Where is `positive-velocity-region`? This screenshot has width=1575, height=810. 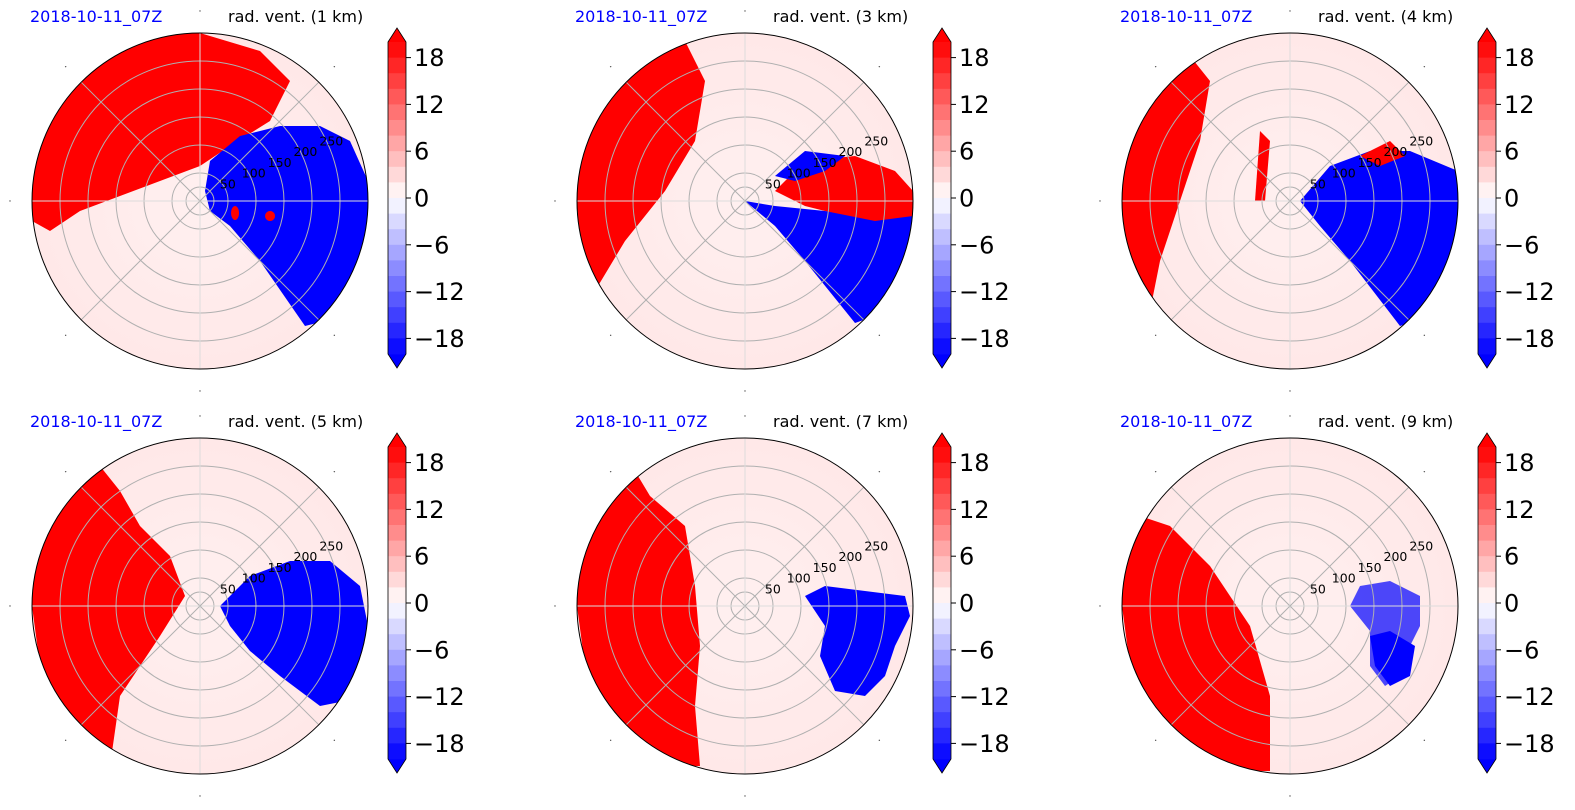 positive-velocity-region is located at coordinates (641, 166).